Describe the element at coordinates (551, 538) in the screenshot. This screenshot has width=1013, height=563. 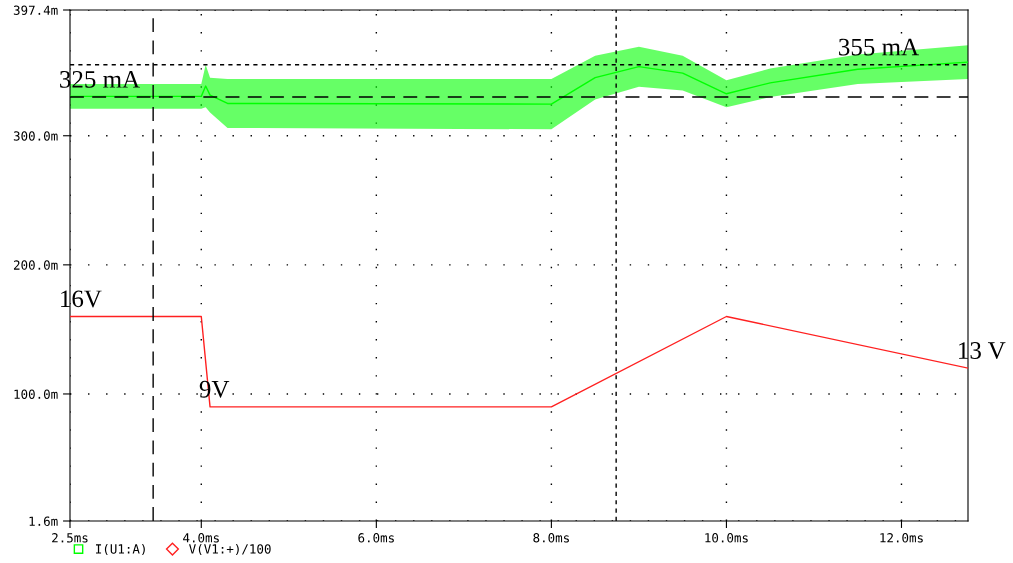
I see `x-tick-label: 8.0ms` at that location.